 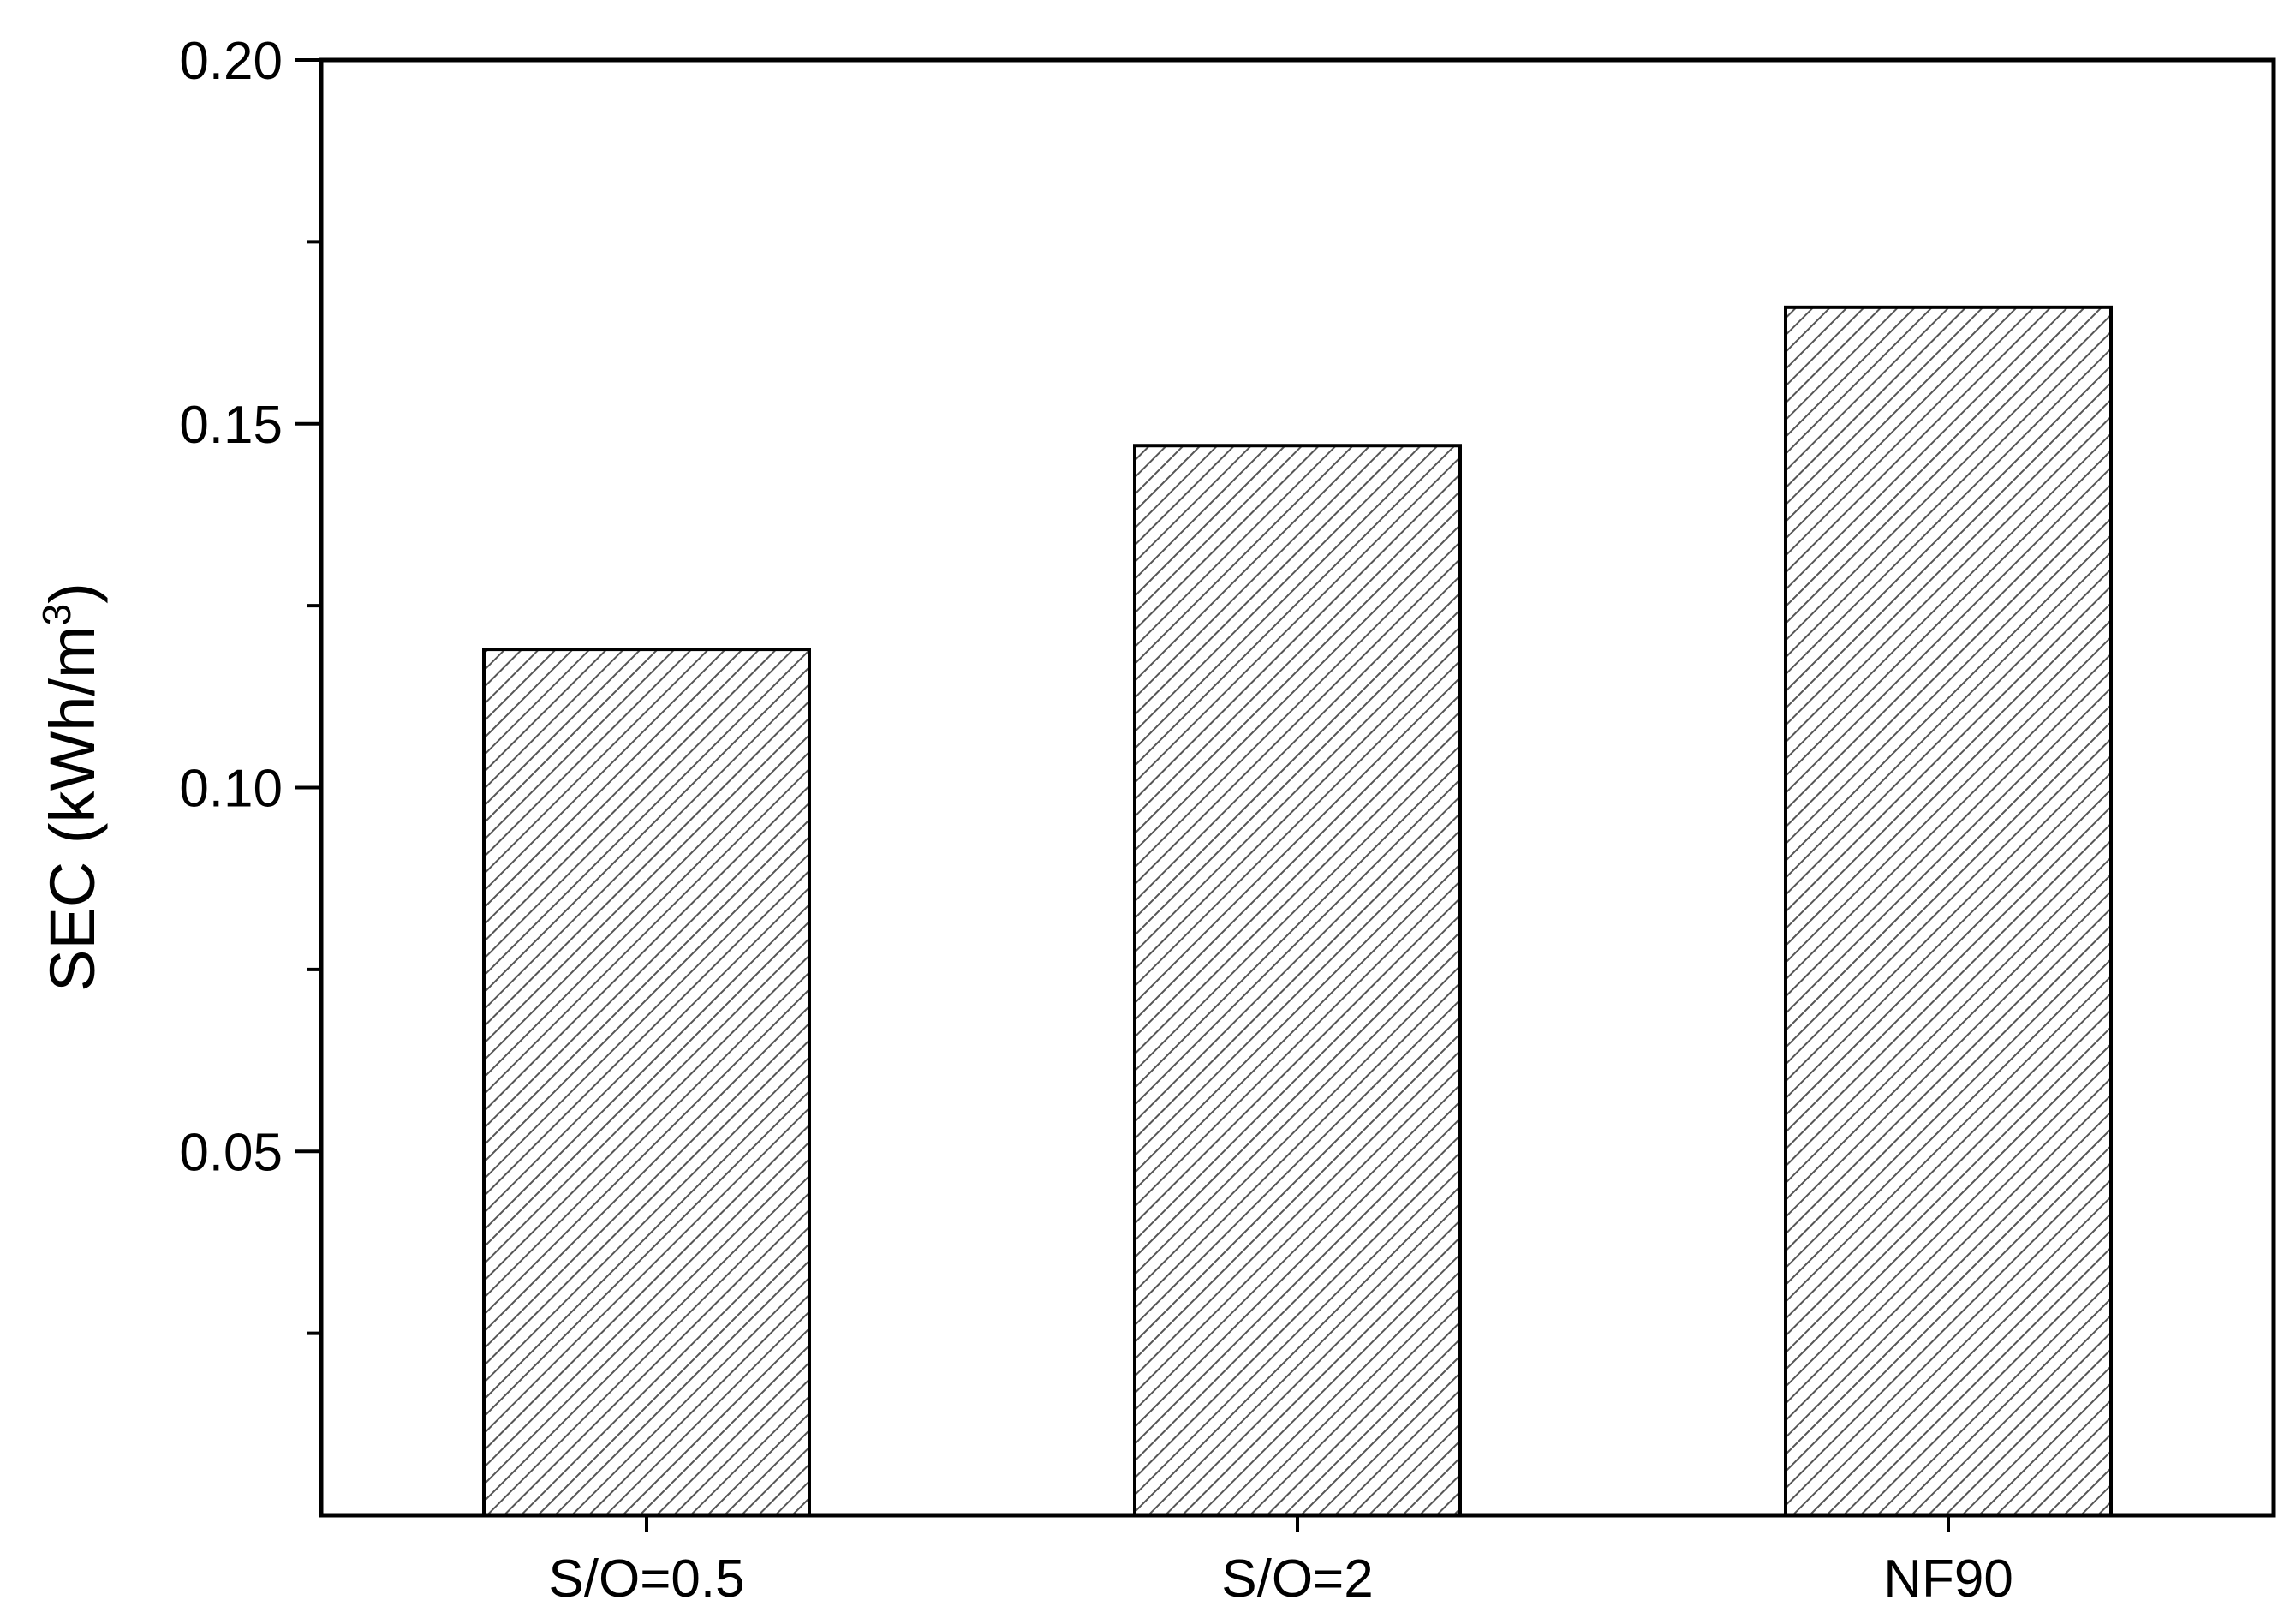 What do you see at coordinates (231, 425) in the screenshot?
I see `y-tick-label: 0.15` at bounding box center [231, 425].